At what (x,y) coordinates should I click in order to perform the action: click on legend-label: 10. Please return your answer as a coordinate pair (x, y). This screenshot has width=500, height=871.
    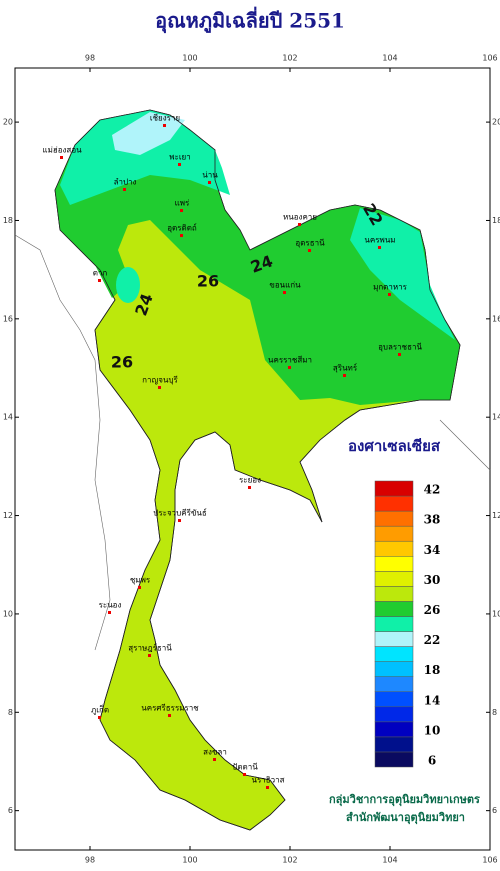
    Looking at the image, I should click on (432, 730).